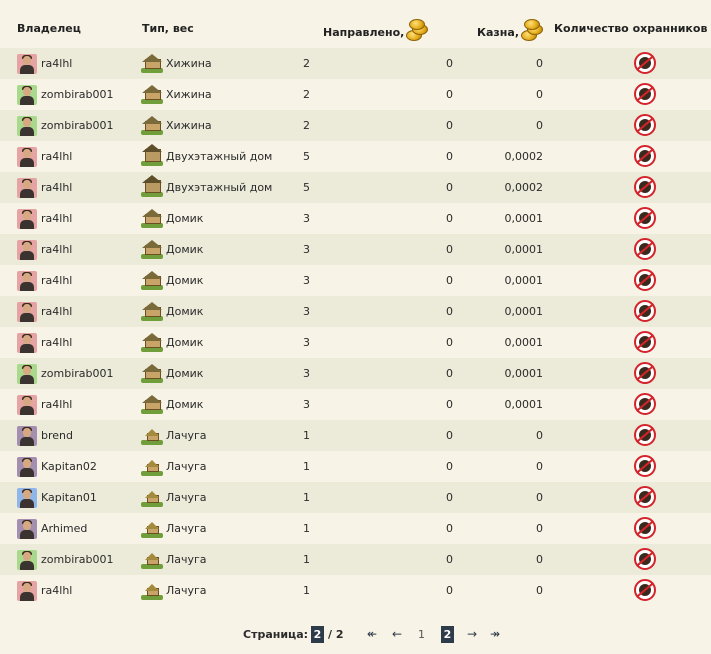 The width and height of the screenshot is (711, 654). Describe the element at coordinates (355, 435) in the screenshot. I see `table-row: brend Лачуга 1 0 0` at that location.